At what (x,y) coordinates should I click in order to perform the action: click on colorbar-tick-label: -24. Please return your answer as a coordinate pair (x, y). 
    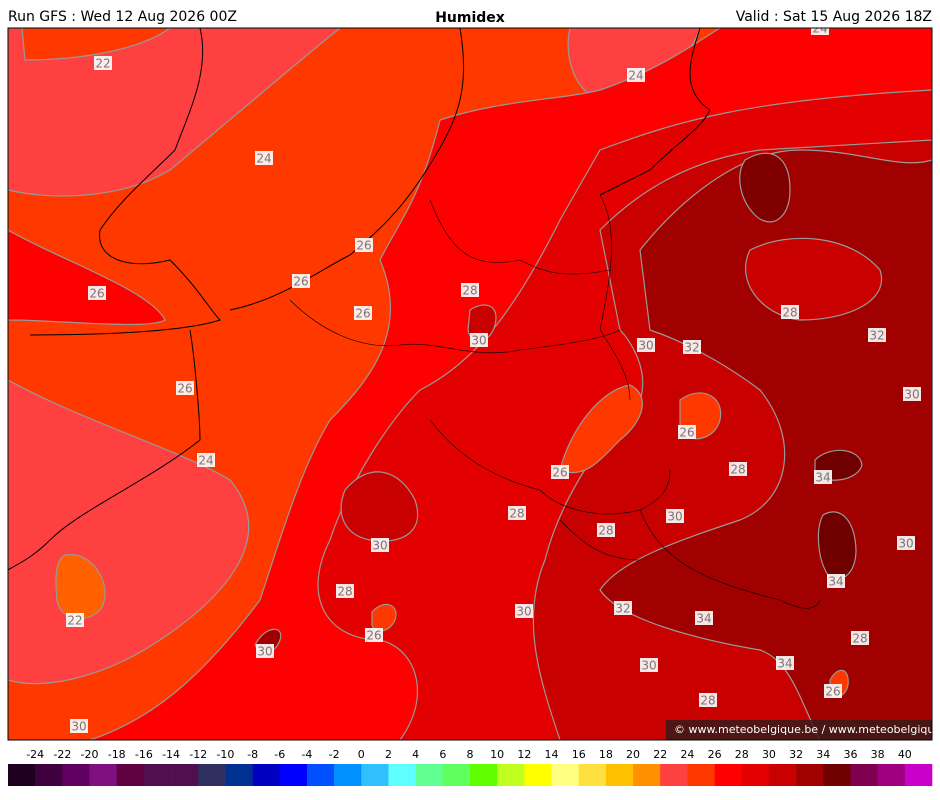
    Looking at the image, I should click on (35, 754).